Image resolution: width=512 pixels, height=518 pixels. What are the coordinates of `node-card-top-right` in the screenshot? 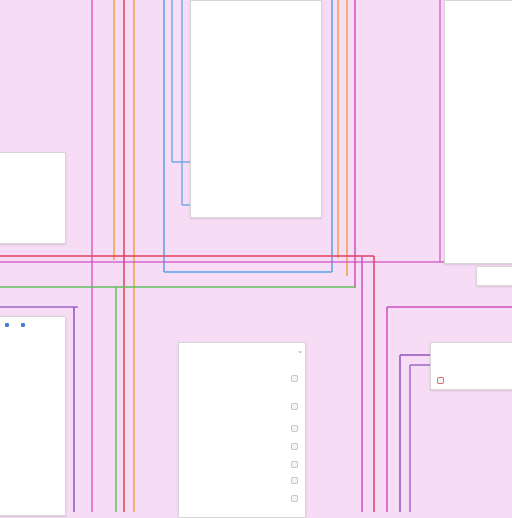 It's located at (478, 132).